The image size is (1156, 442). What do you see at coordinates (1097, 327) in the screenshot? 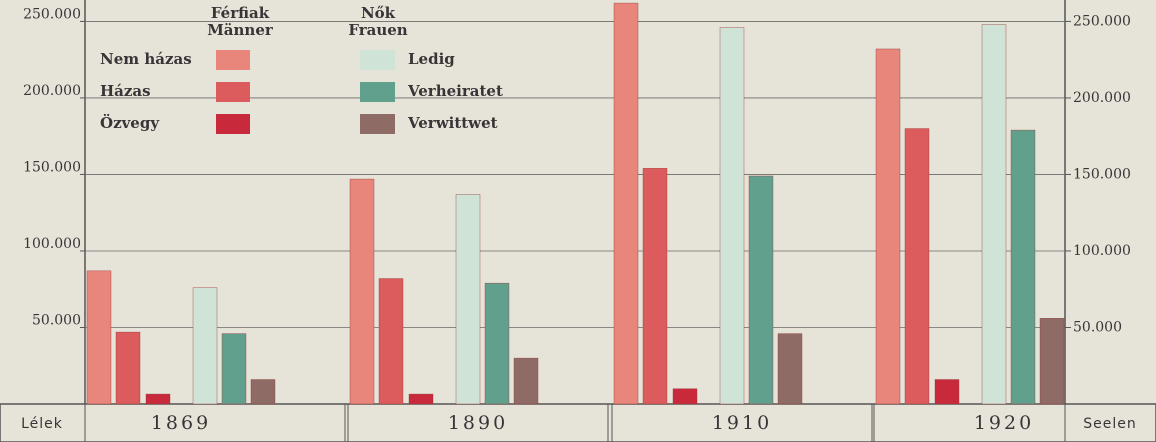
I see `y2-tick-label: 50.000` at bounding box center [1097, 327].